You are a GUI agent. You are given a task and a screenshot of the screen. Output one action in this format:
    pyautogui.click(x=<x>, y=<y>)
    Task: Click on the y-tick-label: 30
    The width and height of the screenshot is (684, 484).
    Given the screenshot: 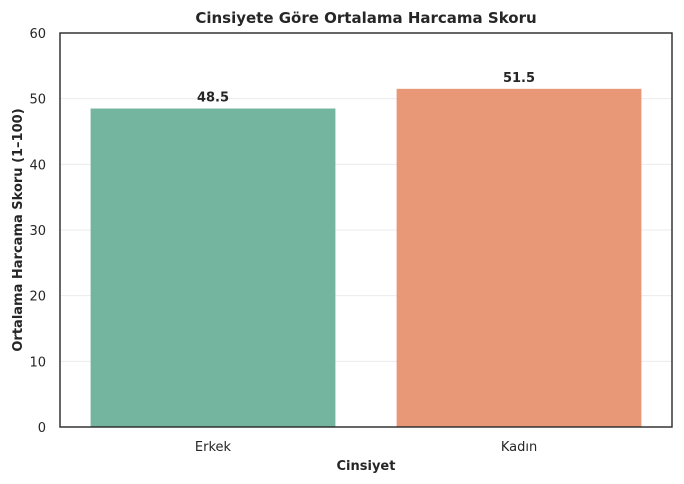 What is the action you would take?
    pyautogui.click(x=37, y=231)
    